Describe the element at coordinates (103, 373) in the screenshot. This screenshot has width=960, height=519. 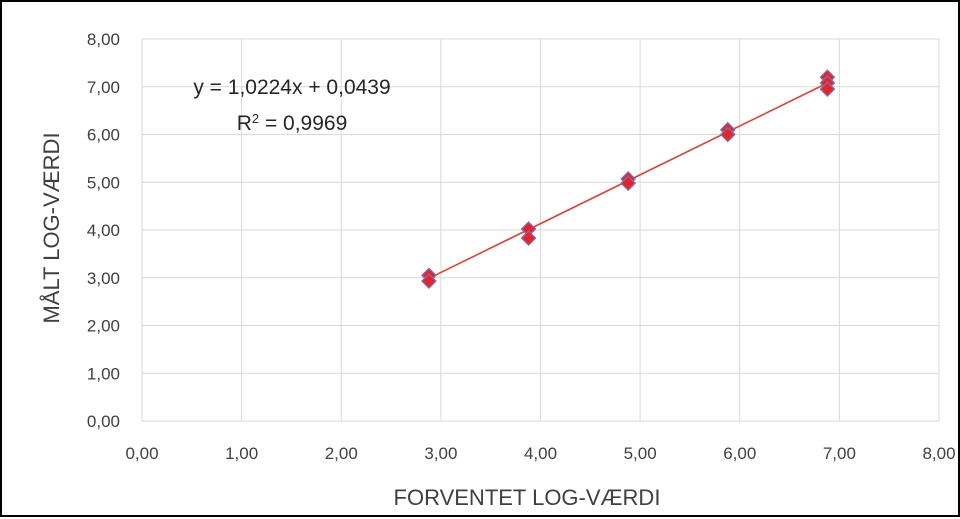
I see `y-tick-label: 1,00` at that location.